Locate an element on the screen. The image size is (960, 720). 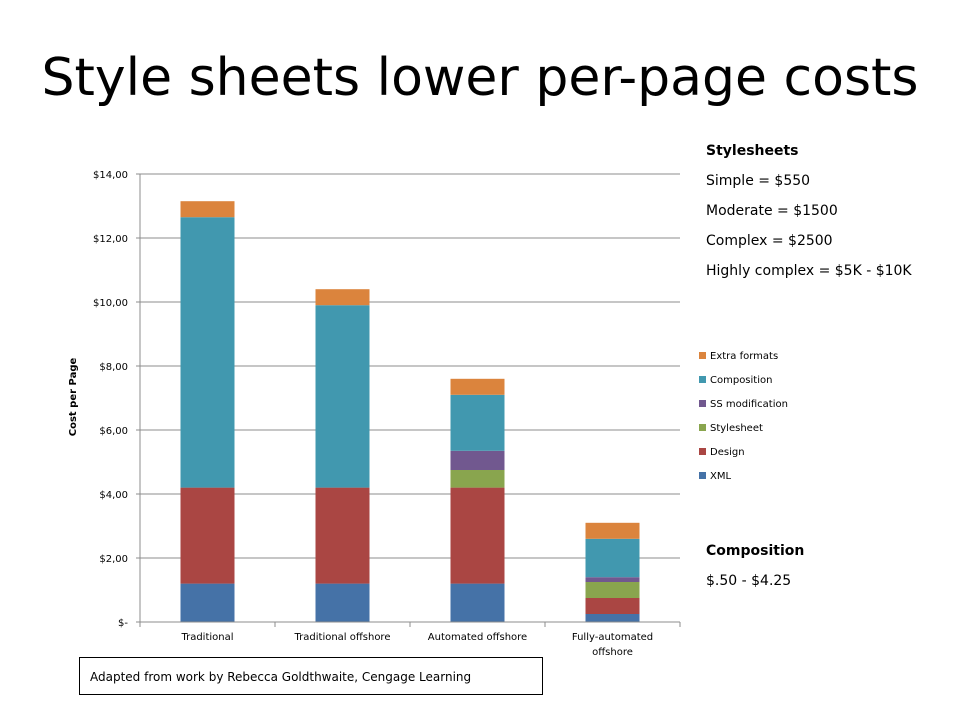
legend-label: Design is located at coordinates (727, 452).